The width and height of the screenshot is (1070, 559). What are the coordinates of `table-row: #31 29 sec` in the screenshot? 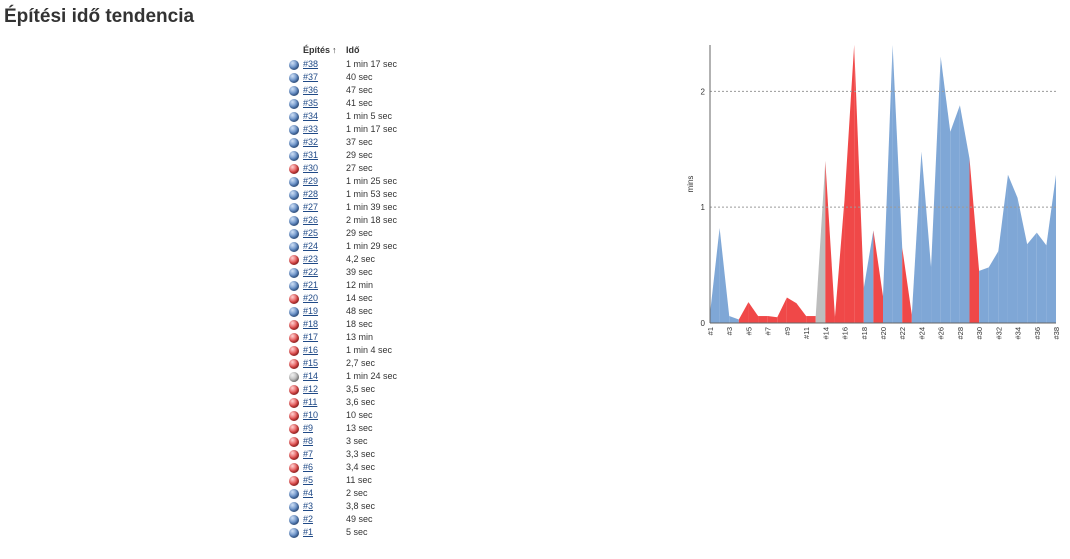 It's located at (341, 155).